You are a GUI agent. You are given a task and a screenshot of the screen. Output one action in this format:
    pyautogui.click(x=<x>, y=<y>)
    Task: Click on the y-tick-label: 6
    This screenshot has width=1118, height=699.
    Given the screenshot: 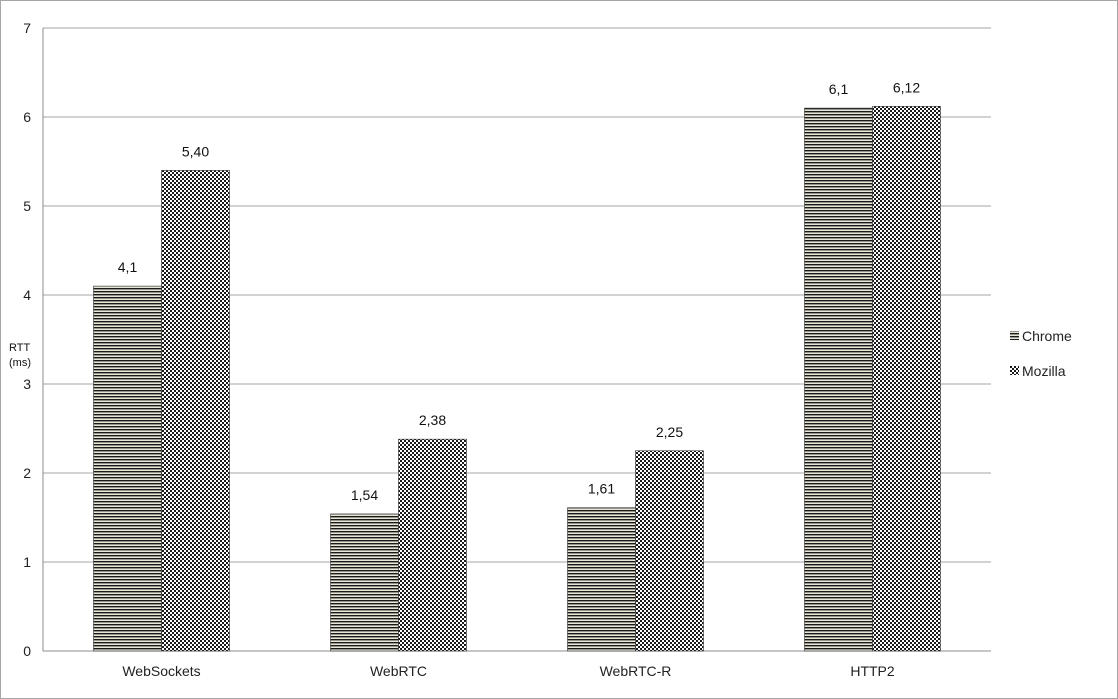 What is the action you would take?
    pyautogui.click(x=27, y=117)
    